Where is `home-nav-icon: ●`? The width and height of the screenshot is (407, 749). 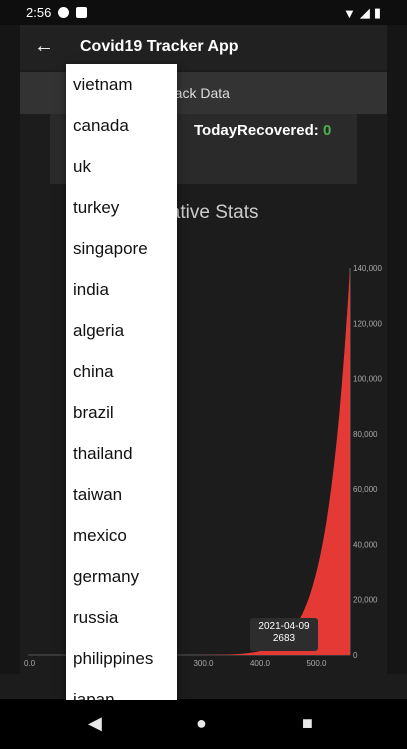 home-nav-icon: ● is located at coordinates (201, 723).